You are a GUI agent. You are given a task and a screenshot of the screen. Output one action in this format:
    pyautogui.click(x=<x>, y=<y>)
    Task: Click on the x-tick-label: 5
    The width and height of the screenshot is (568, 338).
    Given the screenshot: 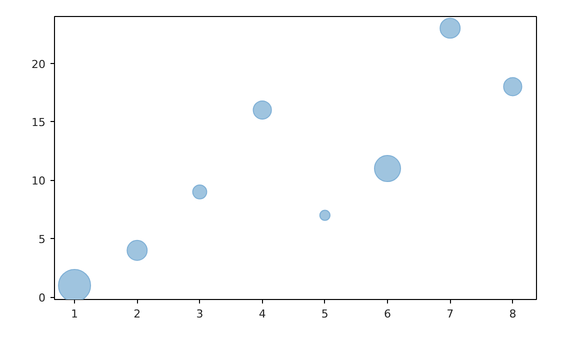 What is the action you would take?
    pyautogui.click(x=324, y=314)
    